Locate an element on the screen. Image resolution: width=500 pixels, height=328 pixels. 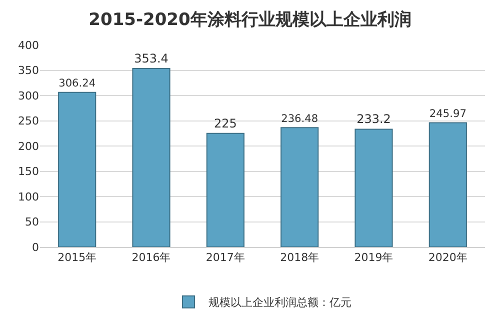
x-tick-label: 2016年 is located at coordinates (151, 257).